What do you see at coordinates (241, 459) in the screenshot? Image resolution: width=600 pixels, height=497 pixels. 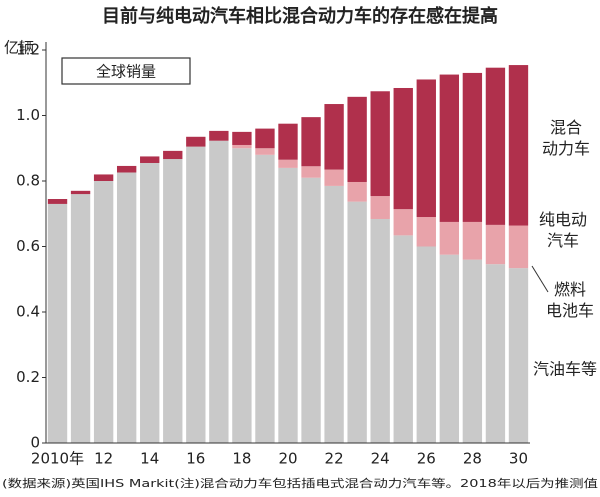 I see `x-tick-label: 18` at bounding box center [241, 459].